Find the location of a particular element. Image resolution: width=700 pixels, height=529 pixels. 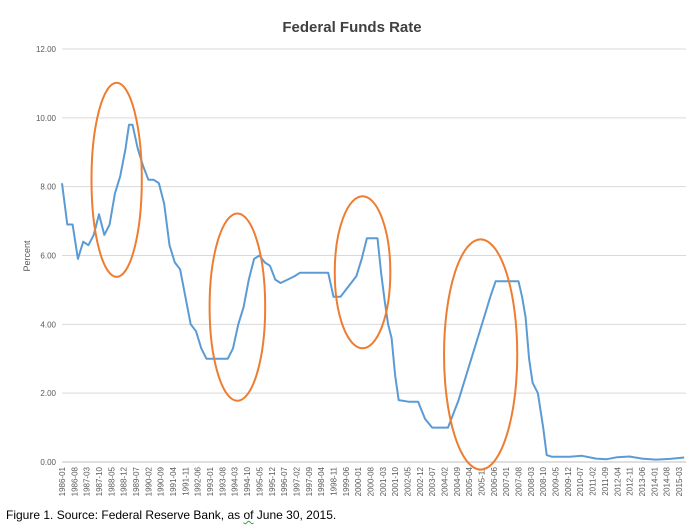

x-tick-label: 2001-03 is located at coordinates (383, 481).